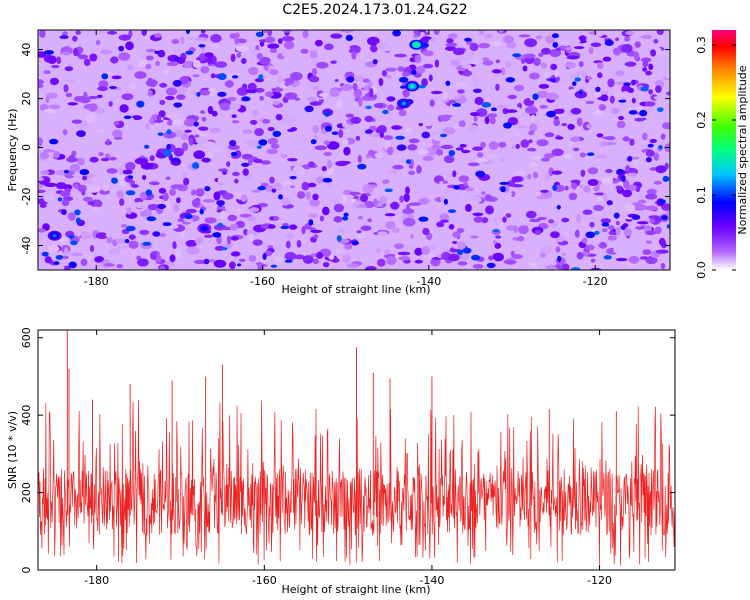 The image size is (750, 600). What do you see at coordinates (701, 45) in the screenshot?
I see `colorbar-tick-label: 0.3` at bounding box center [701, 45].